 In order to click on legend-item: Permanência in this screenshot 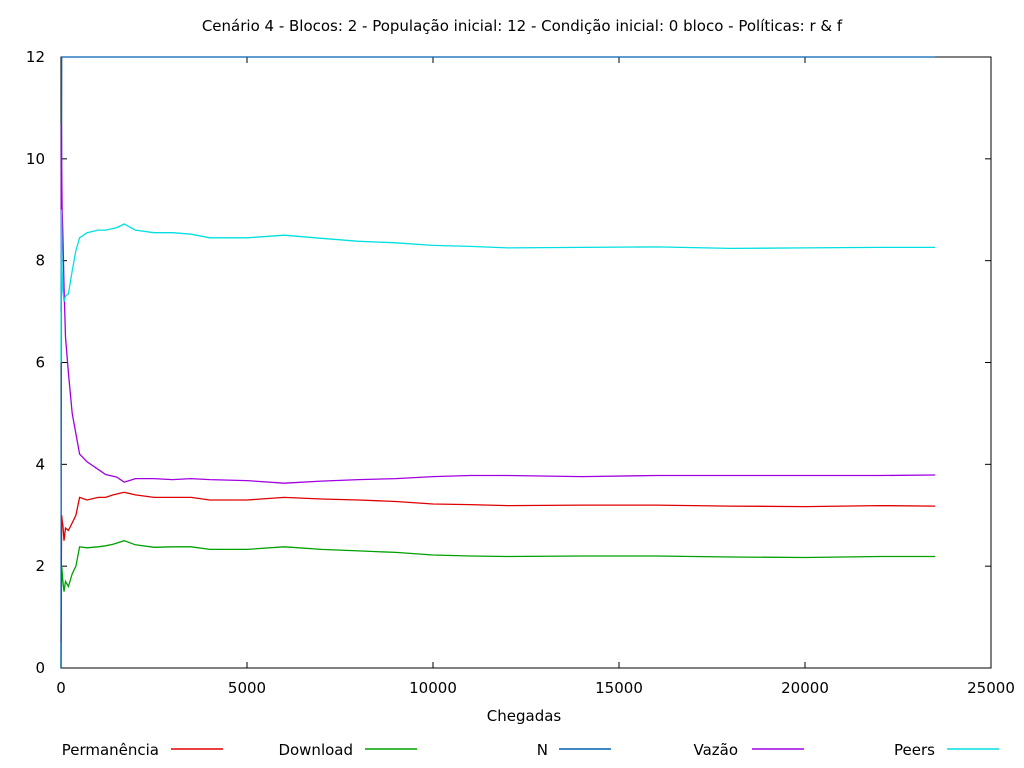, I will do `click(142, 750)`.